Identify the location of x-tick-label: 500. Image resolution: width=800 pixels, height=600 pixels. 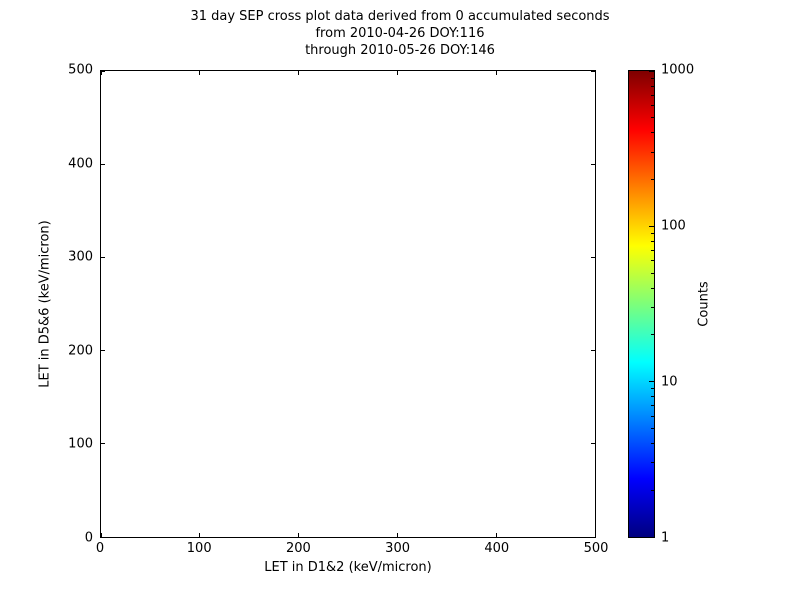
(596, 548).